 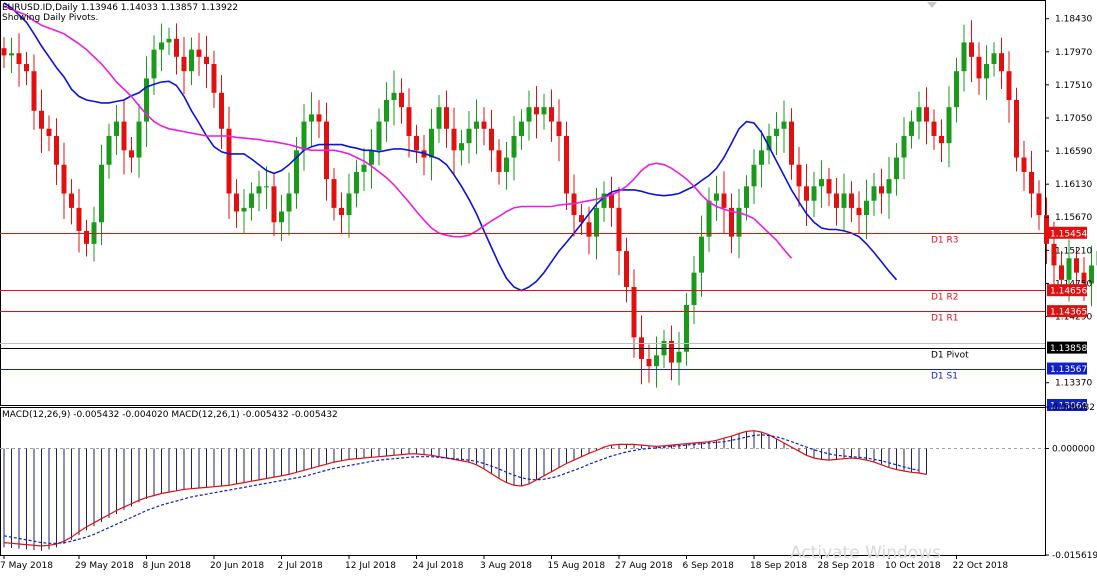 What do you see at coordinates (1074, 556) in the screenshot?
I see `macd-tick-label: -0.015619` at bounding box center [1074, 556].